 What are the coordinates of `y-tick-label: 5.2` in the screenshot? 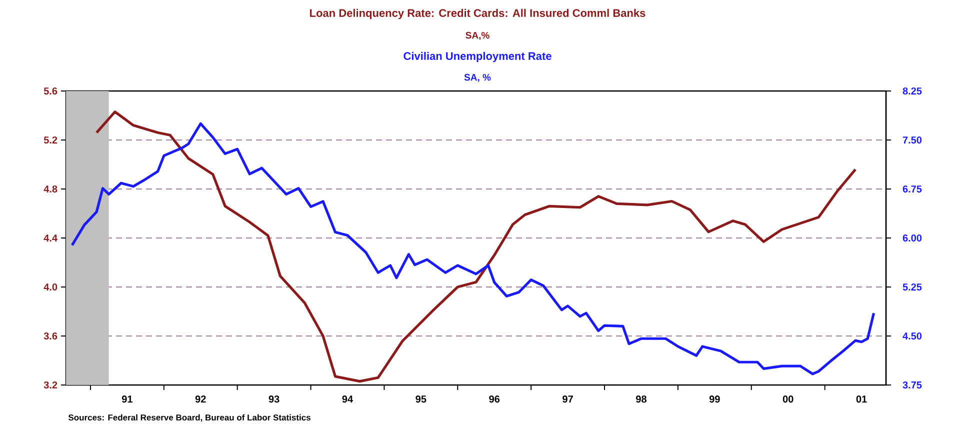 It's located at (51, 140).